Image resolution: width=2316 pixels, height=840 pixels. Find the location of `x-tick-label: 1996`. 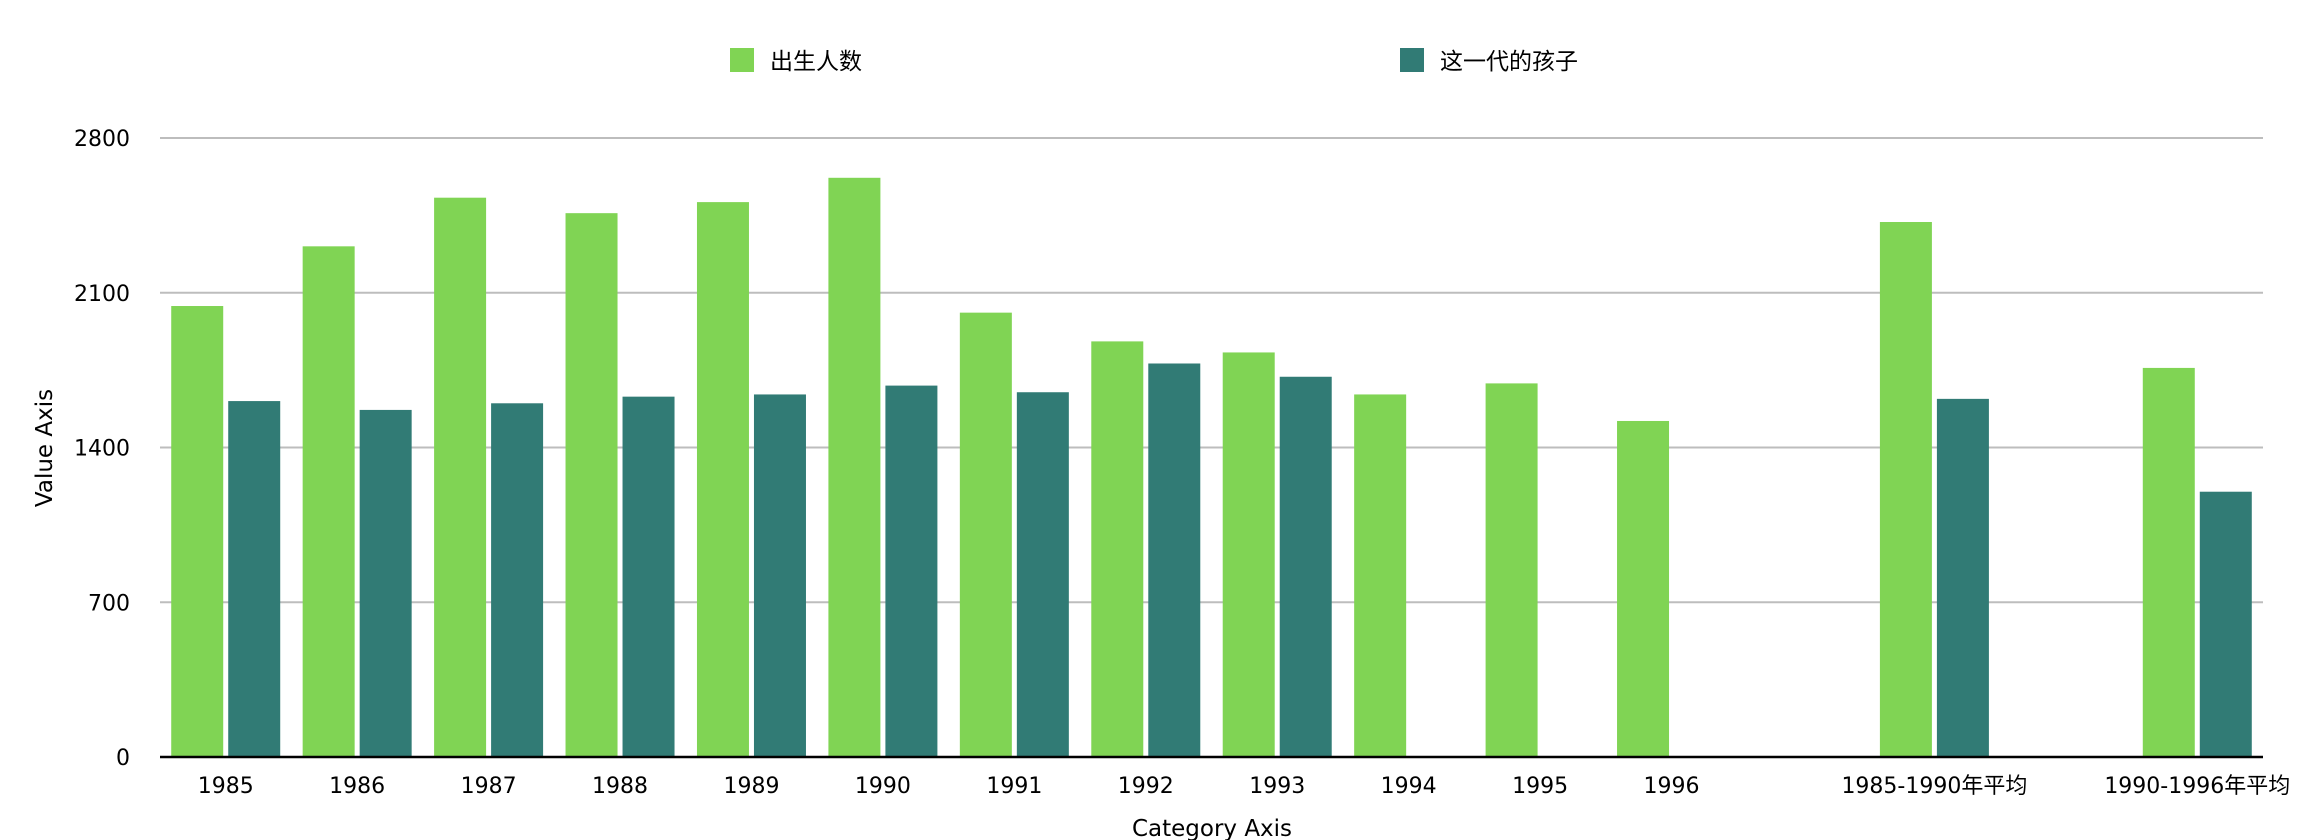

x-tick-label: 1996 is located at coordinates (1672, 786).